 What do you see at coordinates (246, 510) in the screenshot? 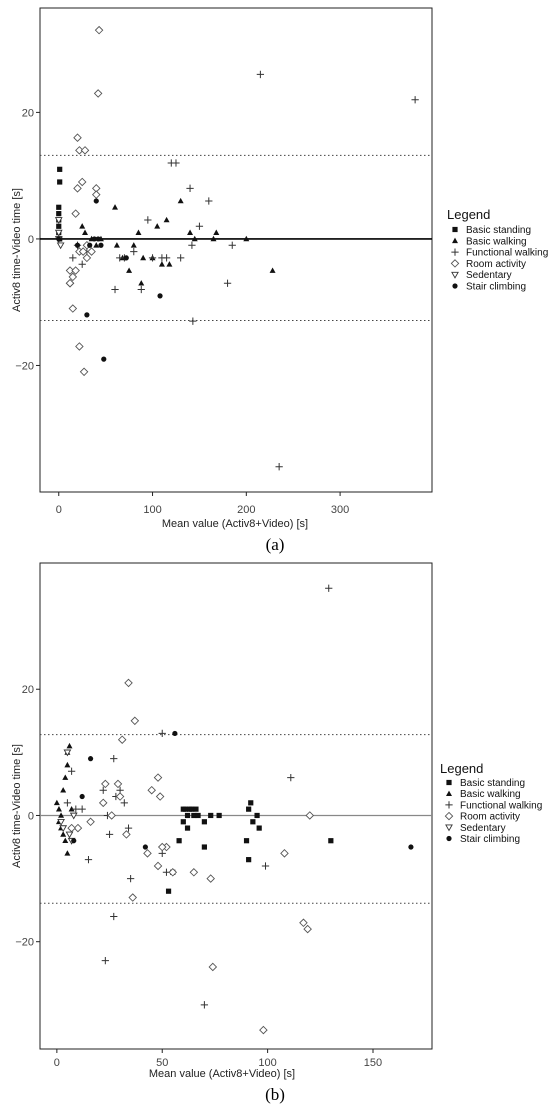
I see `x-tick-label-a: 200` at bounding box center [246, 510].